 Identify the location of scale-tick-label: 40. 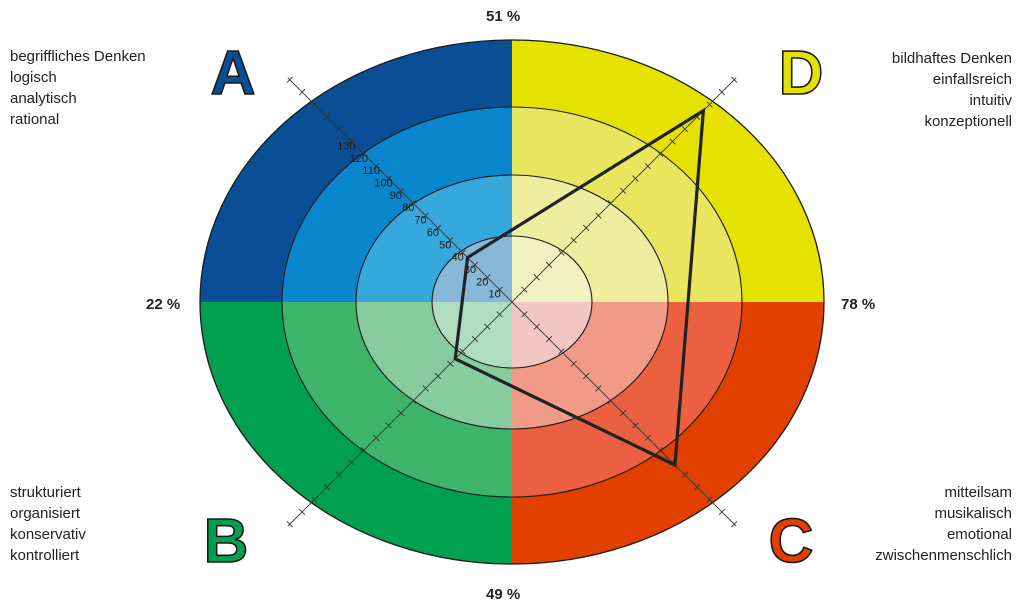
(457, 258).